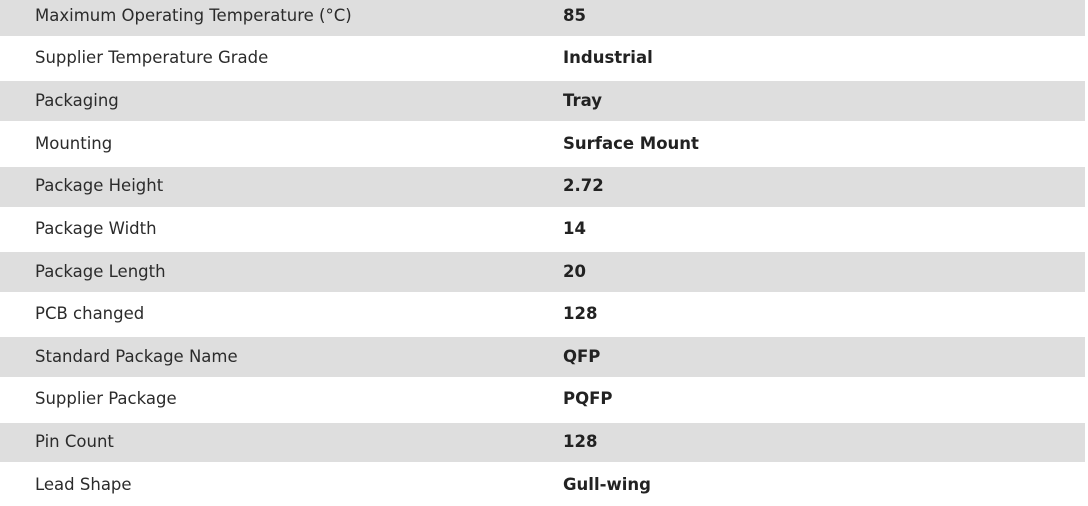 Image resolution: width=1088 pixels, height=506 pixels. What do you see at coordinates (74, 143) in the screenshot?
I see `spec-label: Mounting` at bounding box center [74, 143].